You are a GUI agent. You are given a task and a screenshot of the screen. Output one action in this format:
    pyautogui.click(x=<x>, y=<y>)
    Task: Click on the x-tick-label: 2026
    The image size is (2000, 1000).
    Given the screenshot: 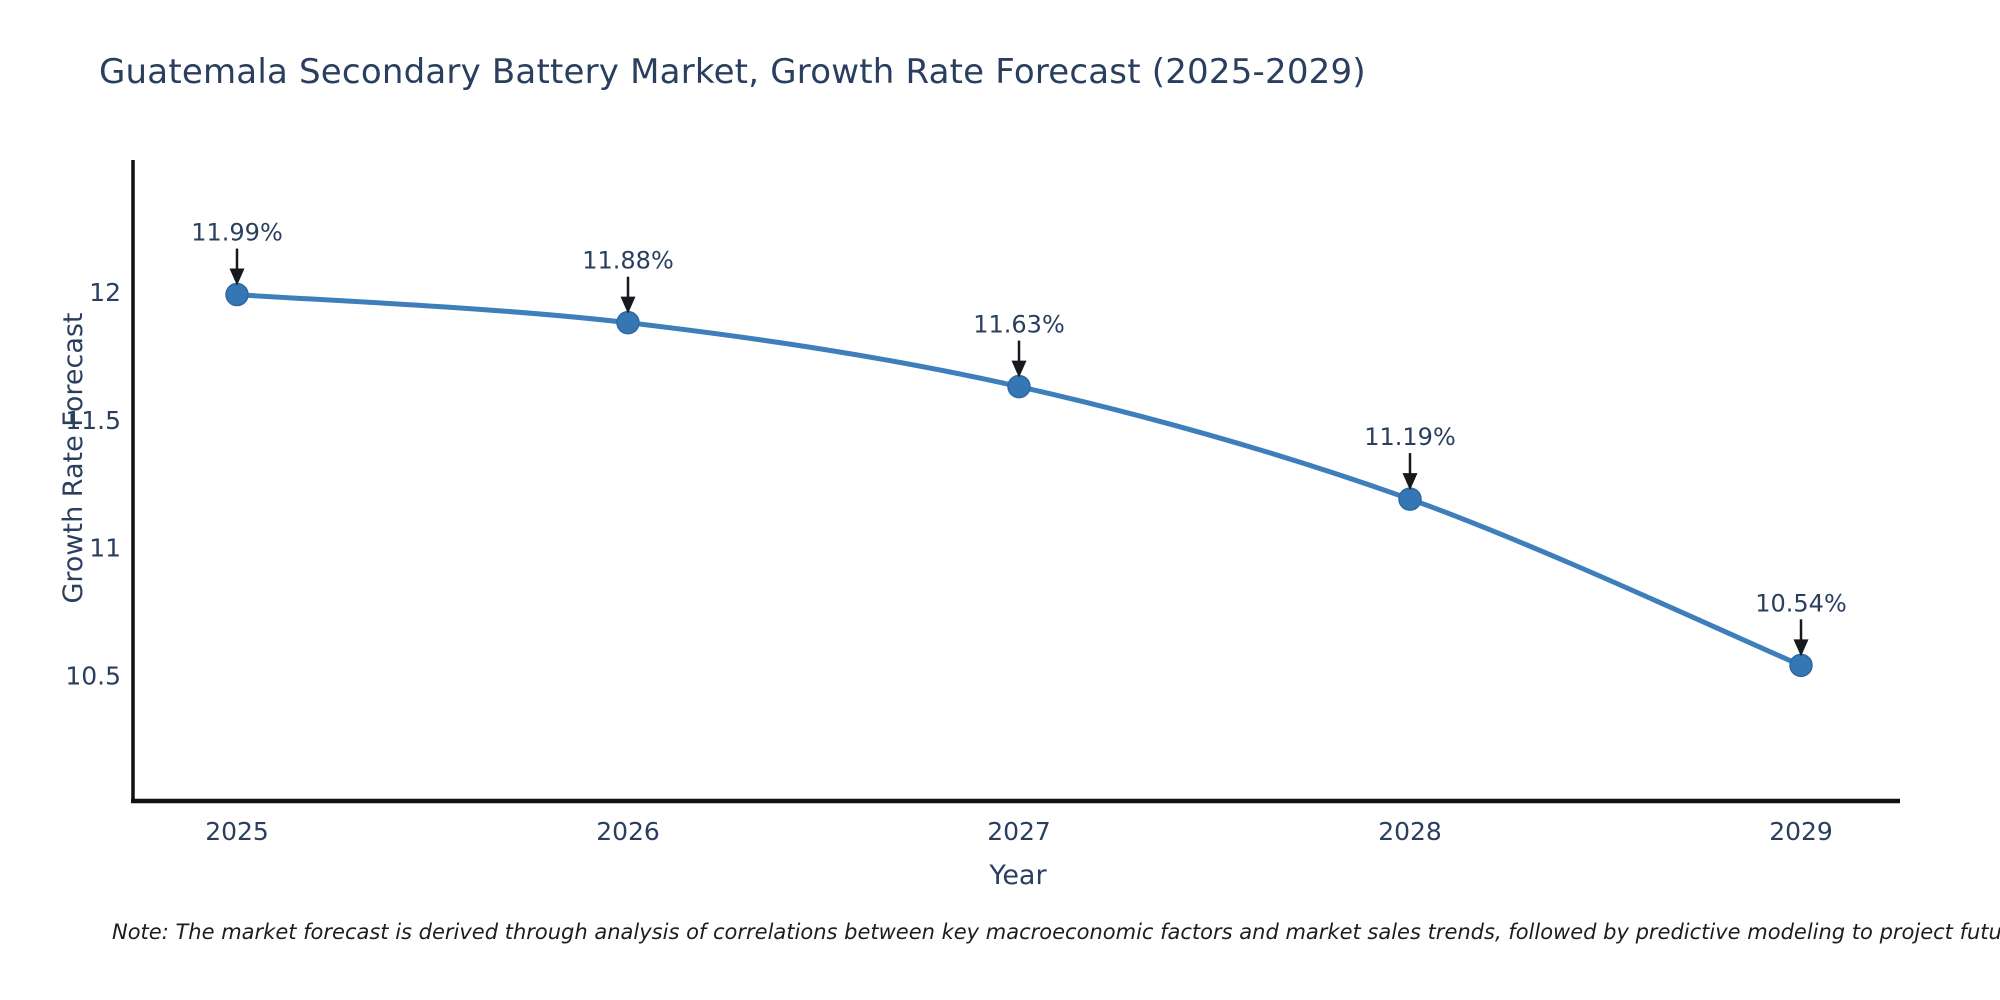 What is the action you would take?
    pyautogui.click(x=628, y=831)
    